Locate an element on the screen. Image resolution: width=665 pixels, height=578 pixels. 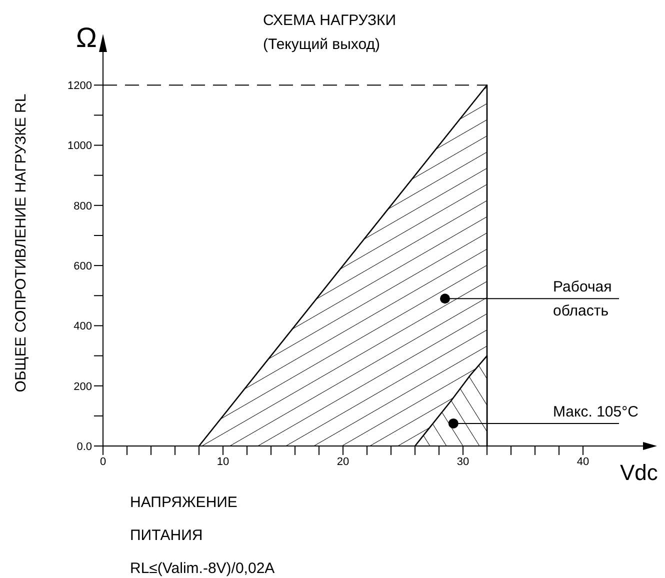
annotation: Рабочая область is located at coordinates (582, 299).